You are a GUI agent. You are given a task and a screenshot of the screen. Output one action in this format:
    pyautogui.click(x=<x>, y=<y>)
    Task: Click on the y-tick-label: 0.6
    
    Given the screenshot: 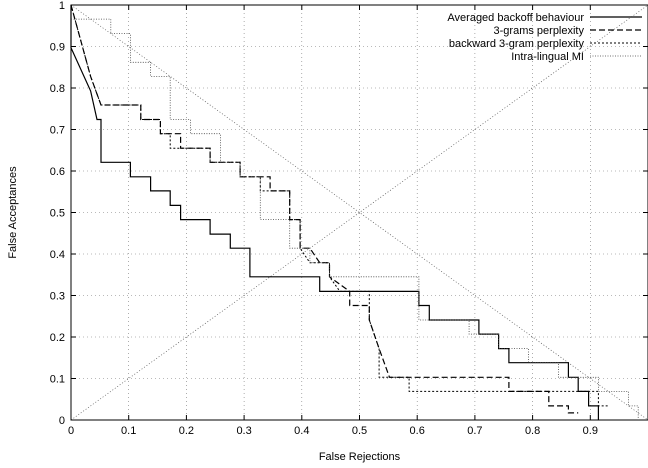 What is the action you would take?
    pyautogui.click(x=57, y=172)
    